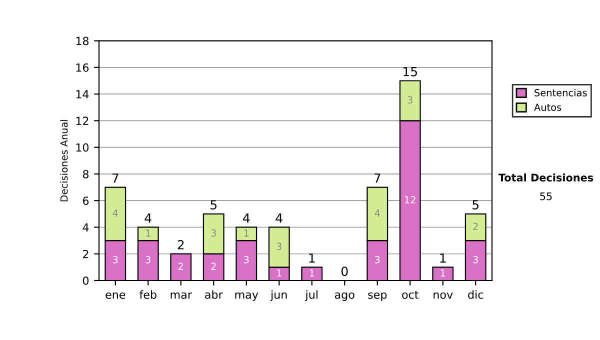 The width and height of the screenshot is (600, 340). What do you see at coordinates (246, 296) in the screenshot?
I see `x-tick-label: may` at bounding box center [246, 296].